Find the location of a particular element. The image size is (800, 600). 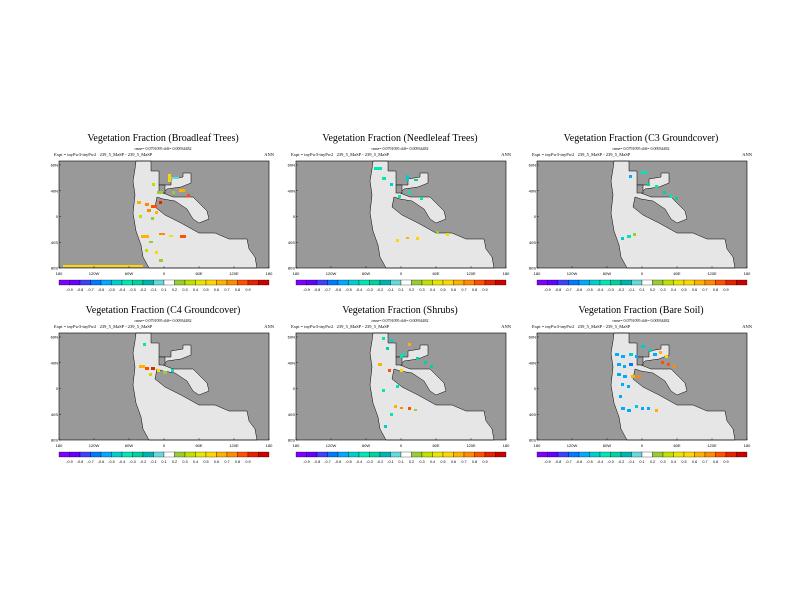

lon-label: 0 is located at coordinates (164, 445).